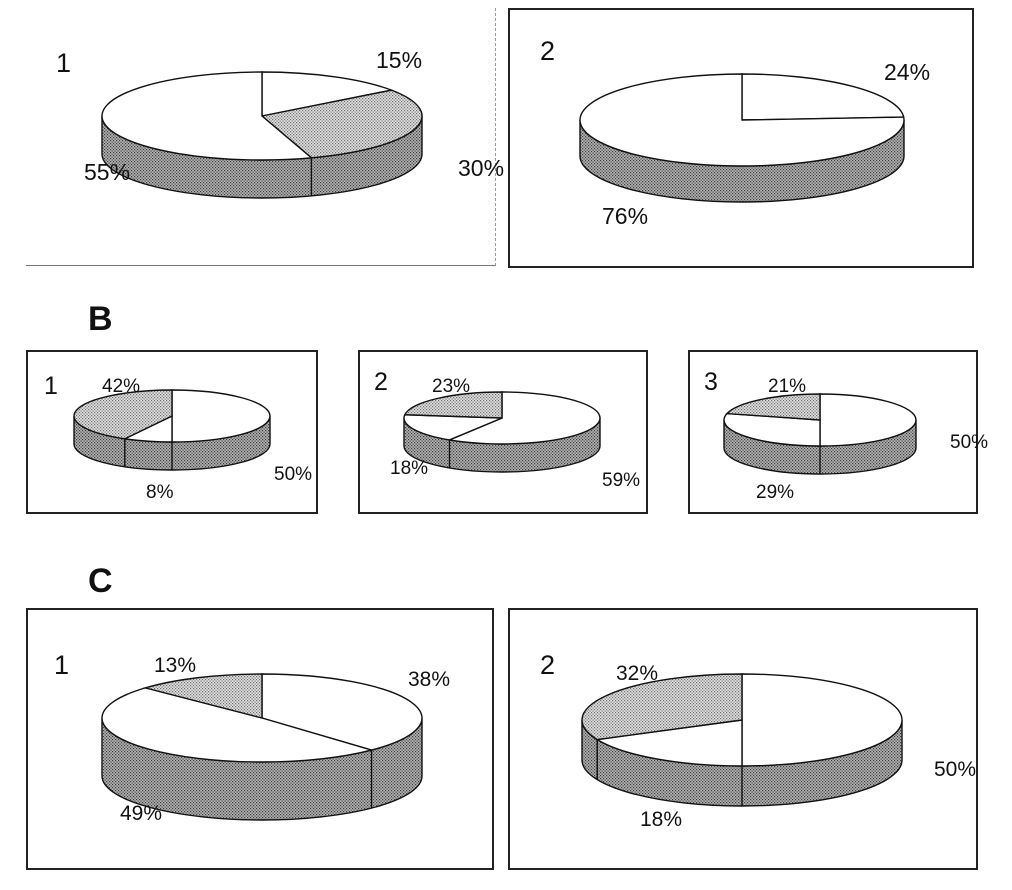  What do you see at coordinates (429, 679) in the screenshot?
I see `pie-value-label: 38%` at bounding box center [429, 679].